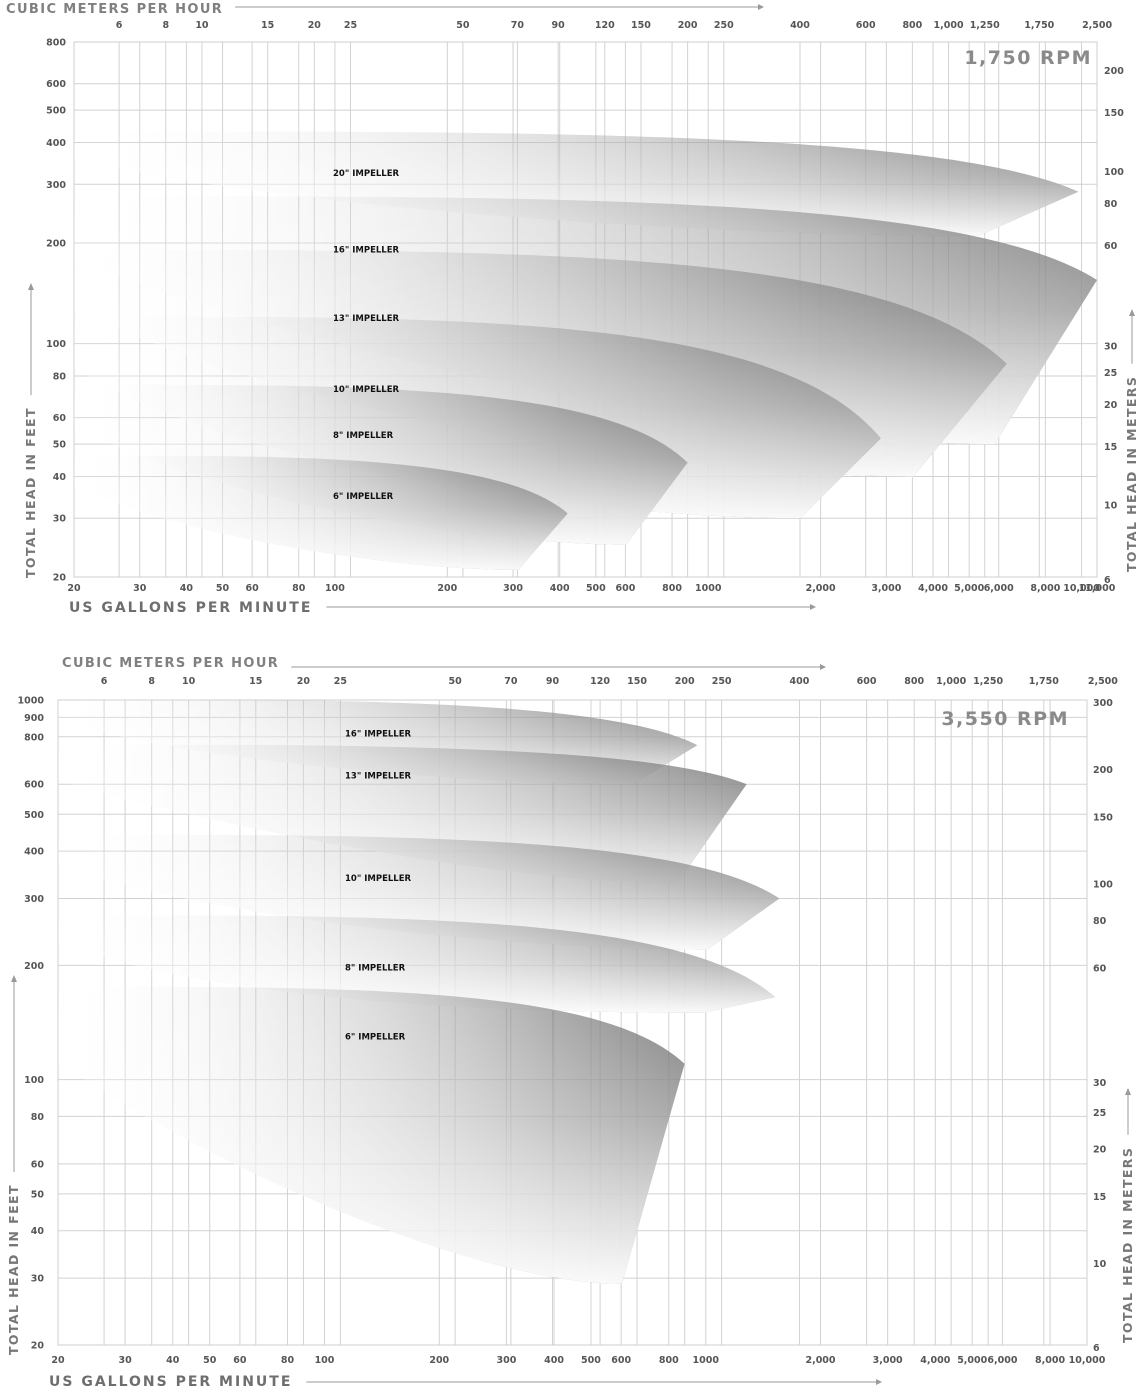  What do you see at coordinates (1114, 326) in the screenshot?
I see `right-axis-ticks: 6 10 15 20 25 30 60 80 100 150 200` at bounding box center [1114, 326].